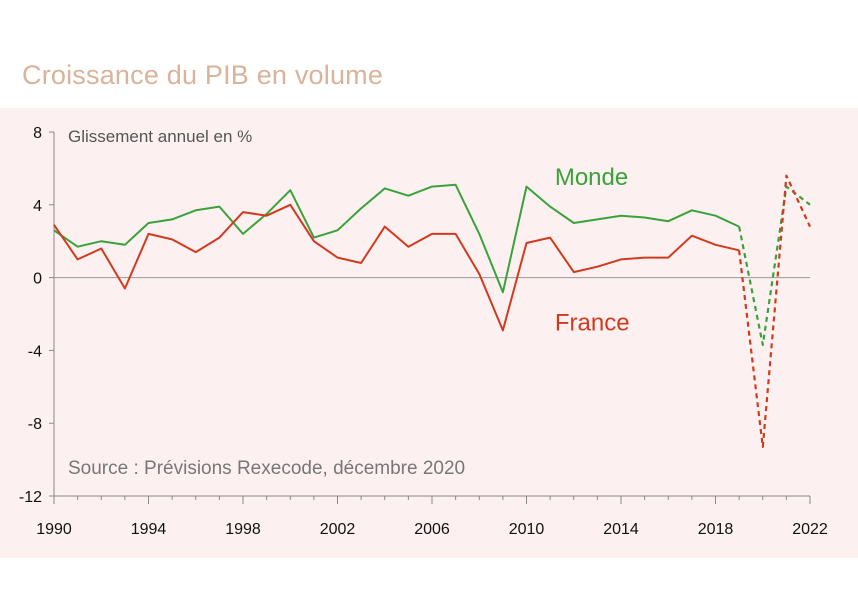 Image resolution: width=858 pixels, height=600 pixels. I want to click on x-tick-label: 2022, so click(810, 529).